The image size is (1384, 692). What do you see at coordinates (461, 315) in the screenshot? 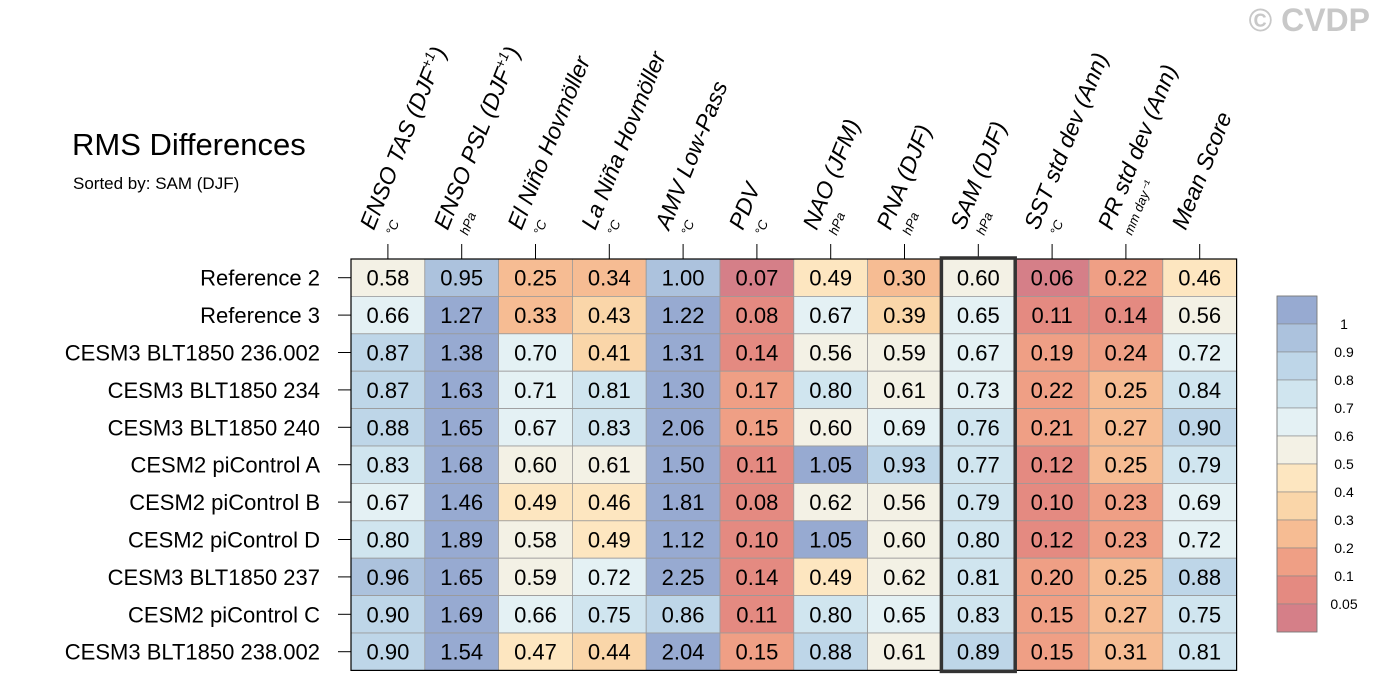
I see `cell-value: 1.27` at bounding box center [461, 315].